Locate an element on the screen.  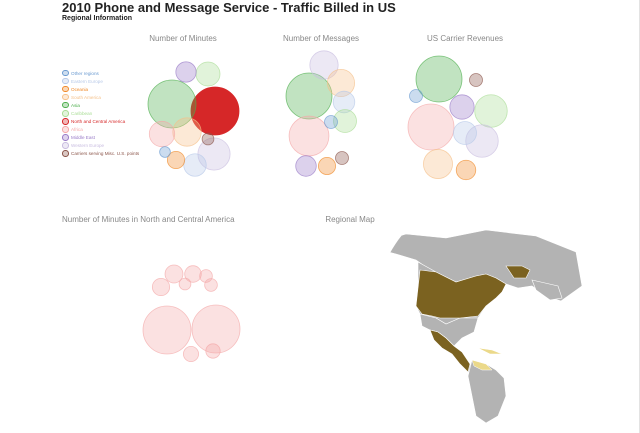
legend-item: Eastern Europe is located at coordinates (100, 81).